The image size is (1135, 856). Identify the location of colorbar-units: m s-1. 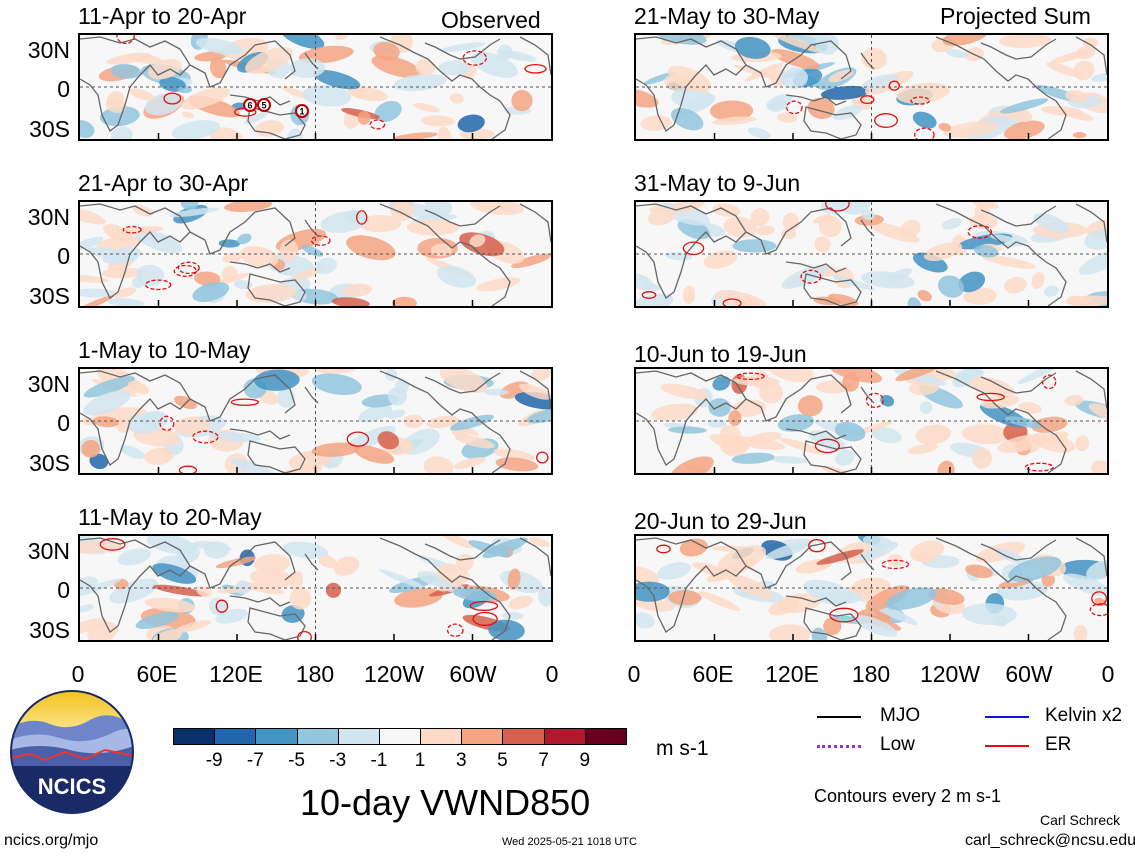
(682, 748).